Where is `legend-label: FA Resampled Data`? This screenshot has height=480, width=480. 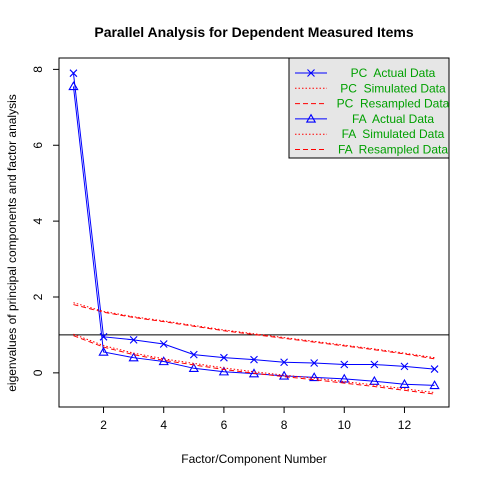 legend-label: FA Resampled Data is located at coordinates (393, 150).